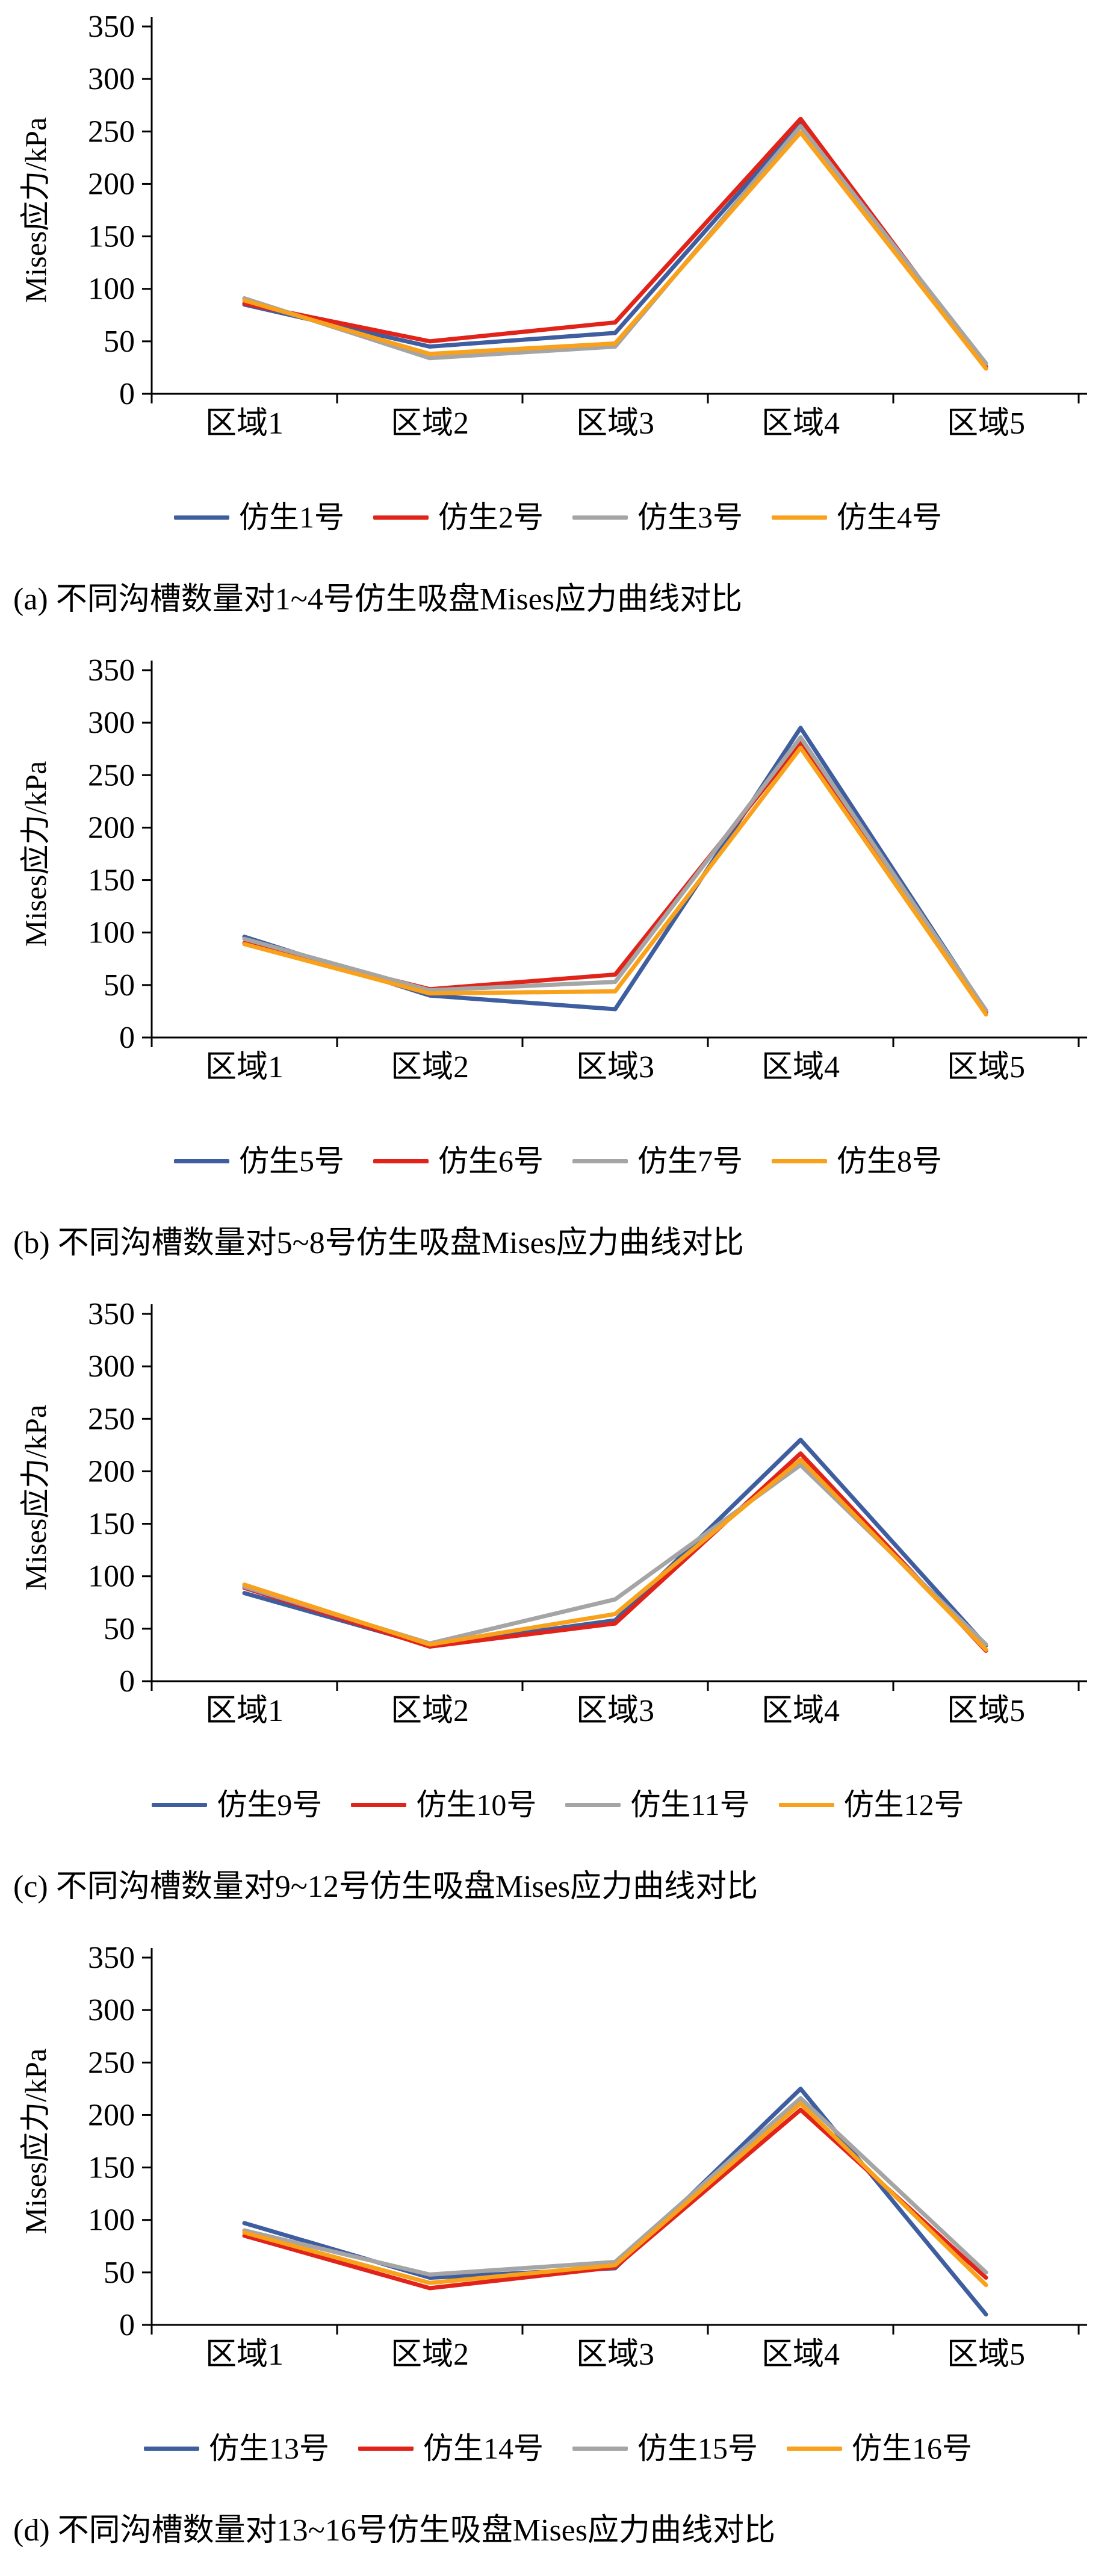 This screenshot has height=2576, width=1116. What do you see at coordinates (558, 517) in the screenshot?
I see `legend-a: 仿生1号 仿生2号 仿生3号 仿生4号` at bounding box center [558, 517].